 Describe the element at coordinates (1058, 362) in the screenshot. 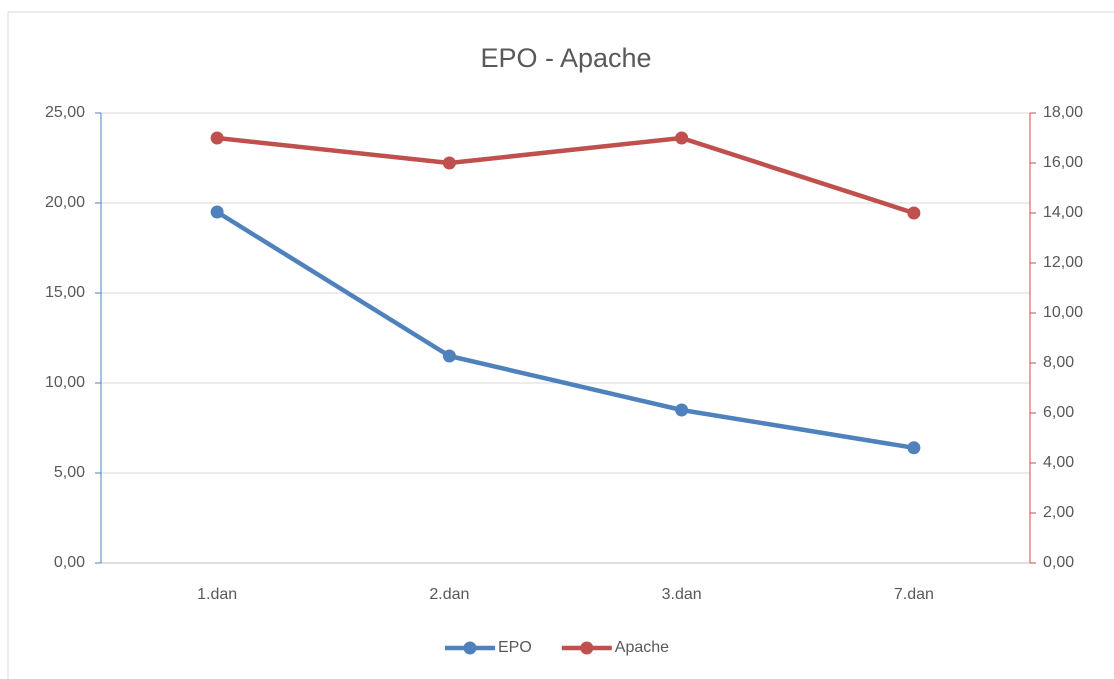

I see `y2-tick-label: 8,00` at that location.